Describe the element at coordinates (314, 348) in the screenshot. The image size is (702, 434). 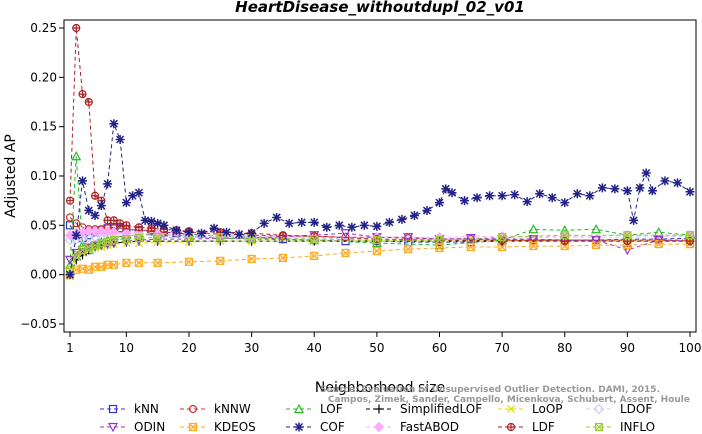
I see `x-tick-label: 40` at that location.